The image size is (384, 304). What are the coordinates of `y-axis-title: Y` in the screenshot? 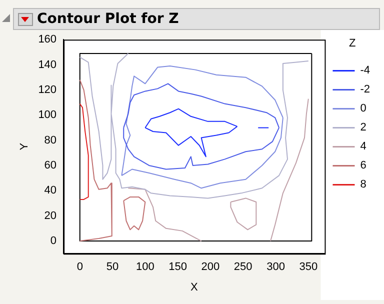 It's located at (24, 146).